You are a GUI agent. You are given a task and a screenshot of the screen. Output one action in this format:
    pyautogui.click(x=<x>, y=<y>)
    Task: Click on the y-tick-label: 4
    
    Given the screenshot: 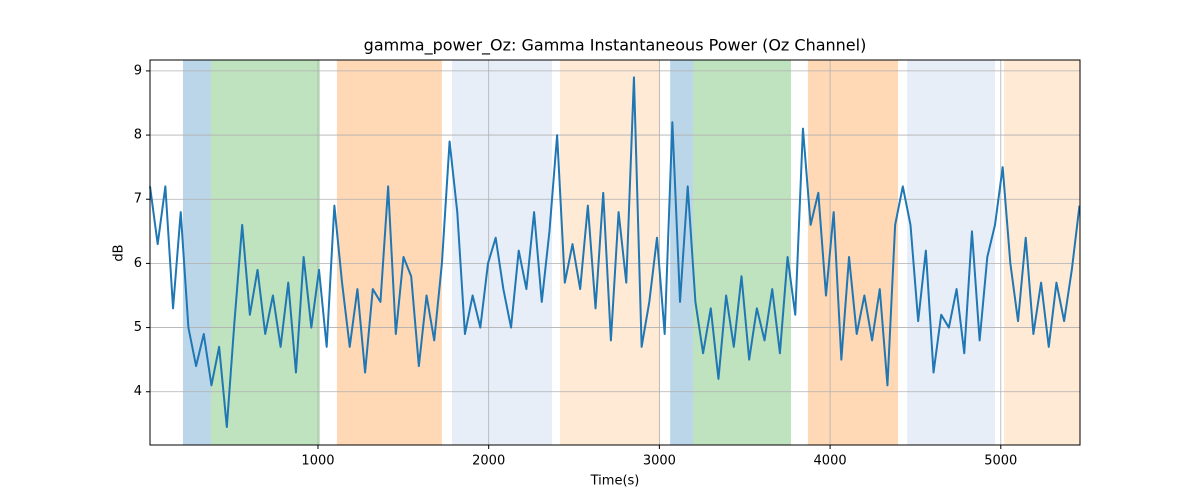 What is the action you would take?
    pyautogui.click(x=138, y=391)
    